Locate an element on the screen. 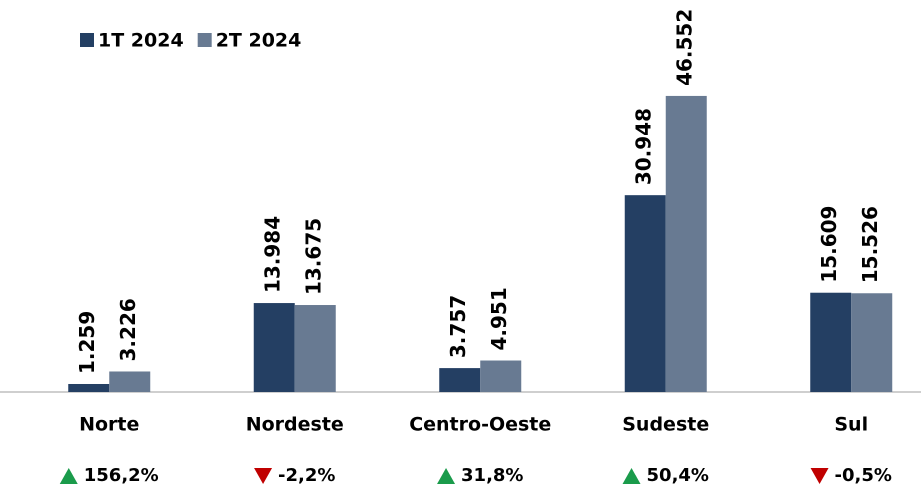 The height and width of the screenshot is (486, 921). legend-label: 2T 2024 is located at coordinates (259, 41).